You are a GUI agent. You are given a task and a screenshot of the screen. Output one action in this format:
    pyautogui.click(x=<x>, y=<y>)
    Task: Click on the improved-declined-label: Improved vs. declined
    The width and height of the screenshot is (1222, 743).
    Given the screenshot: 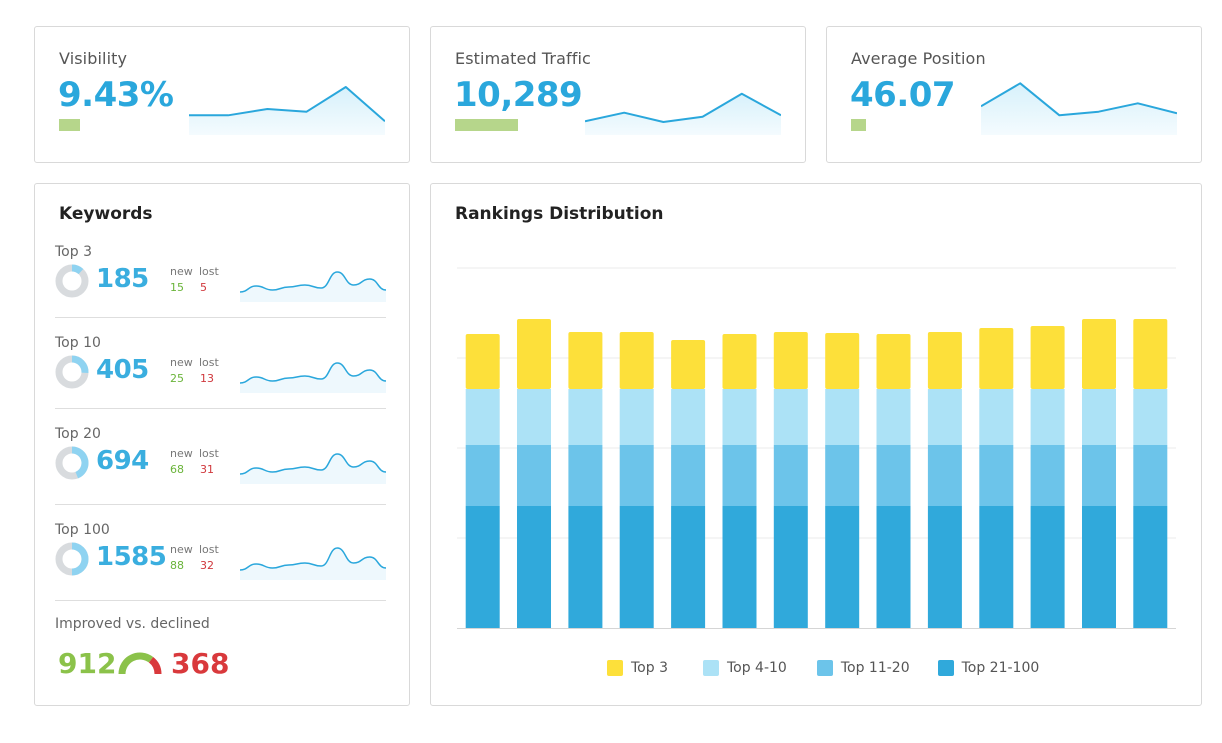 What is the action you would take?
    pyautogui.click(x=132, y=624)
    